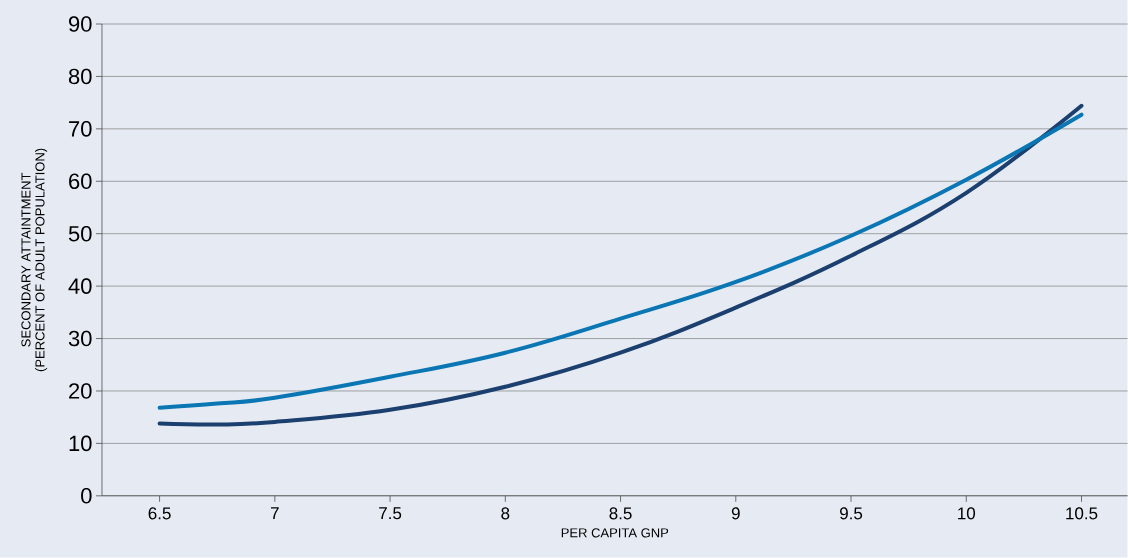  What do you see at coordinates (274, 513) in the screenshot?
I see `x-tick-label: 7` at bounding box center [274, 513].